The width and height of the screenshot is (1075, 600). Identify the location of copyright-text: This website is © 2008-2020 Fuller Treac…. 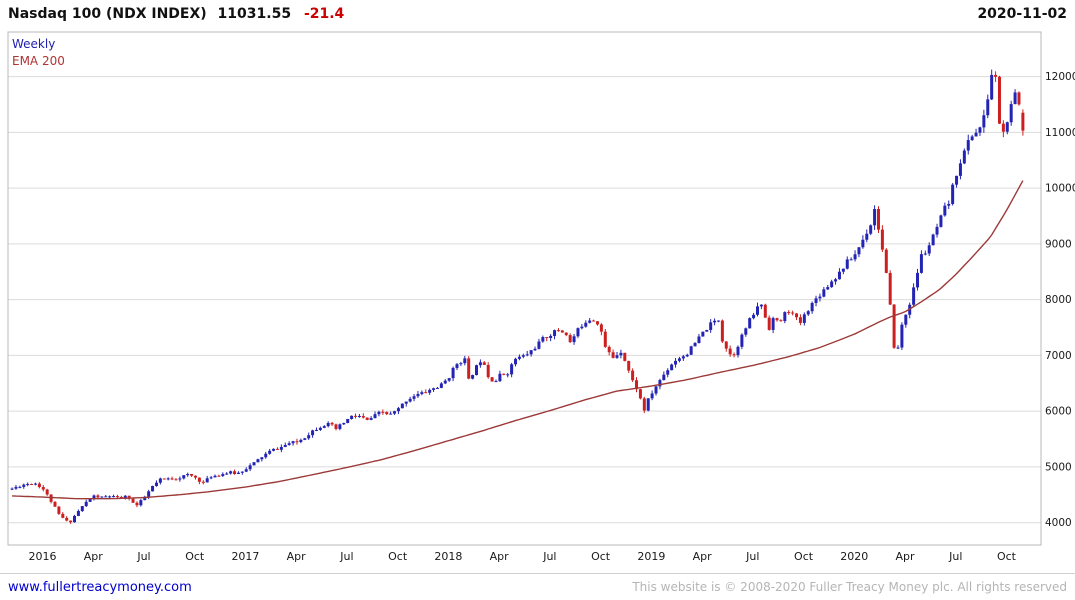
(849, 587).